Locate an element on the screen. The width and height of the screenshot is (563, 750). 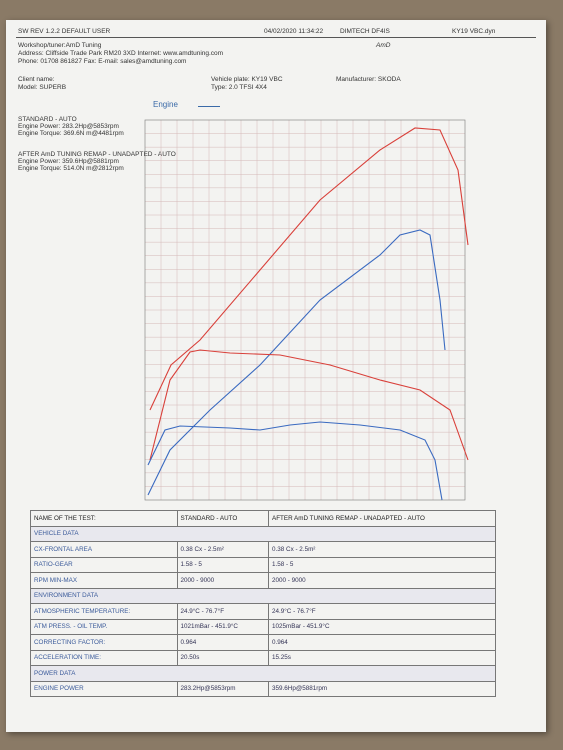
table-row: VEHICLE DATA is located at coordinates (263, 533).